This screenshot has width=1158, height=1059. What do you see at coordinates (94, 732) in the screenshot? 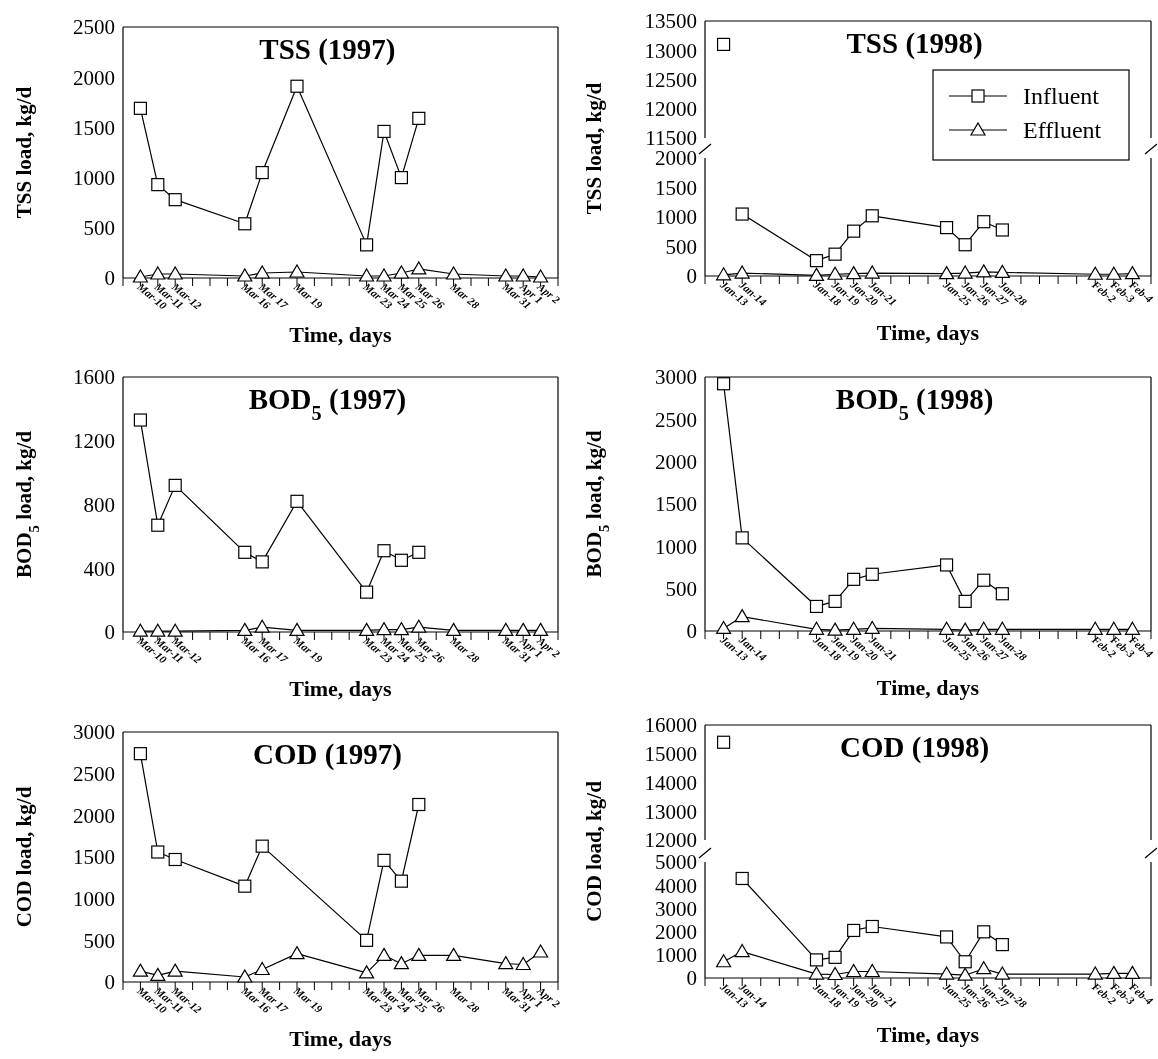
I see `y-tick-label: 3000` at bounding box center [94, 732].